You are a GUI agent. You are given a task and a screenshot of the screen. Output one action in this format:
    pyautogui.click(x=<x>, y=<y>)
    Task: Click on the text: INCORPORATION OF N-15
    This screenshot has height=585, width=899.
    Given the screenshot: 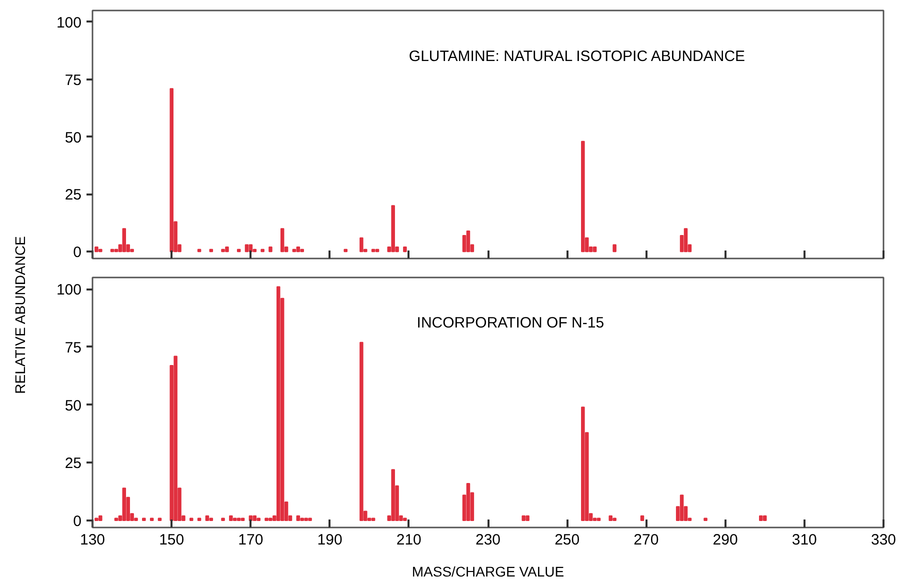 What is the action you would take?
    pyautogui.click(x=510, y=323)
    